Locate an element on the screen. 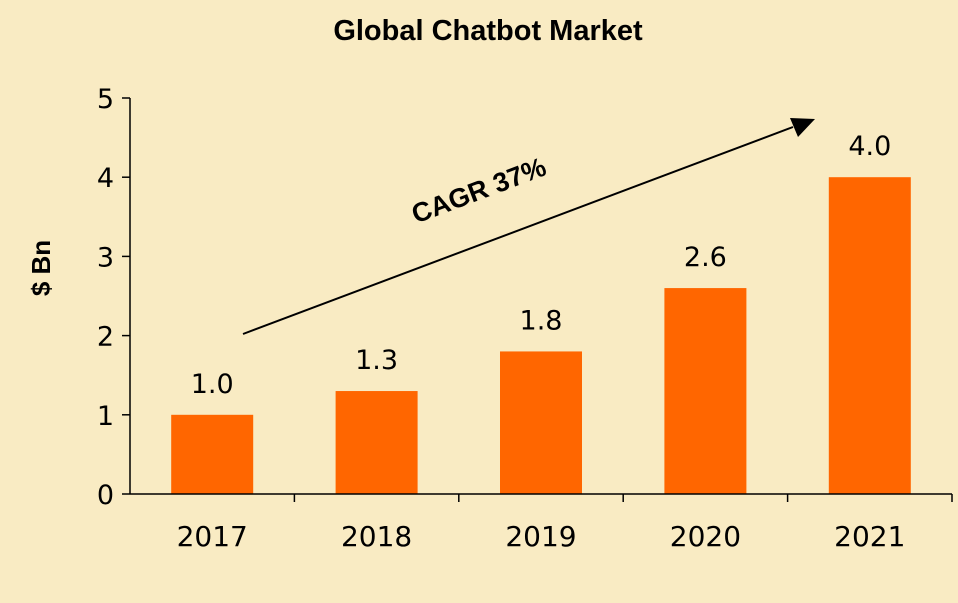 Image resolution: width=958 pixels, height=603 pixels. y-axis-ticks: 0 1 2 3 4 5 is located at coordinates (113, 297).